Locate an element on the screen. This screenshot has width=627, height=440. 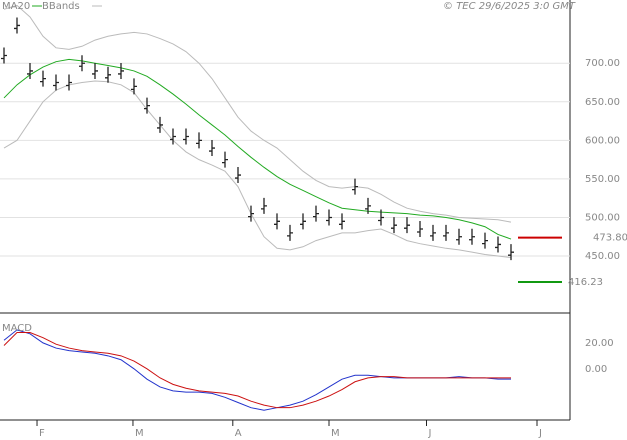
legend-entry: MA20 is located at coordinates (16, 6).